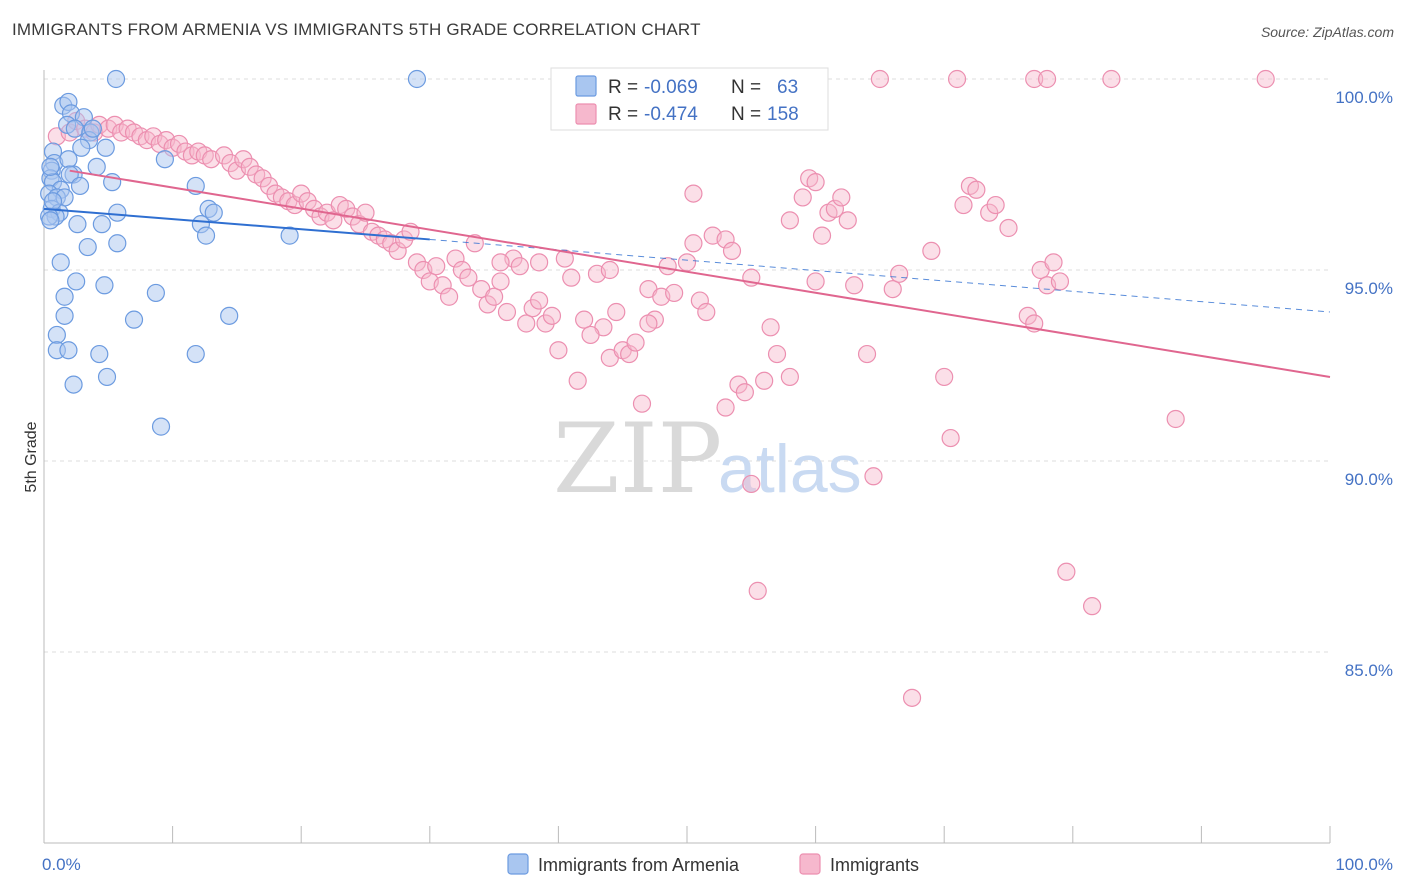  Describe the element at coordinates (790, 469) in the screenshot. I see `watermark-atlas: atlas` at that location.